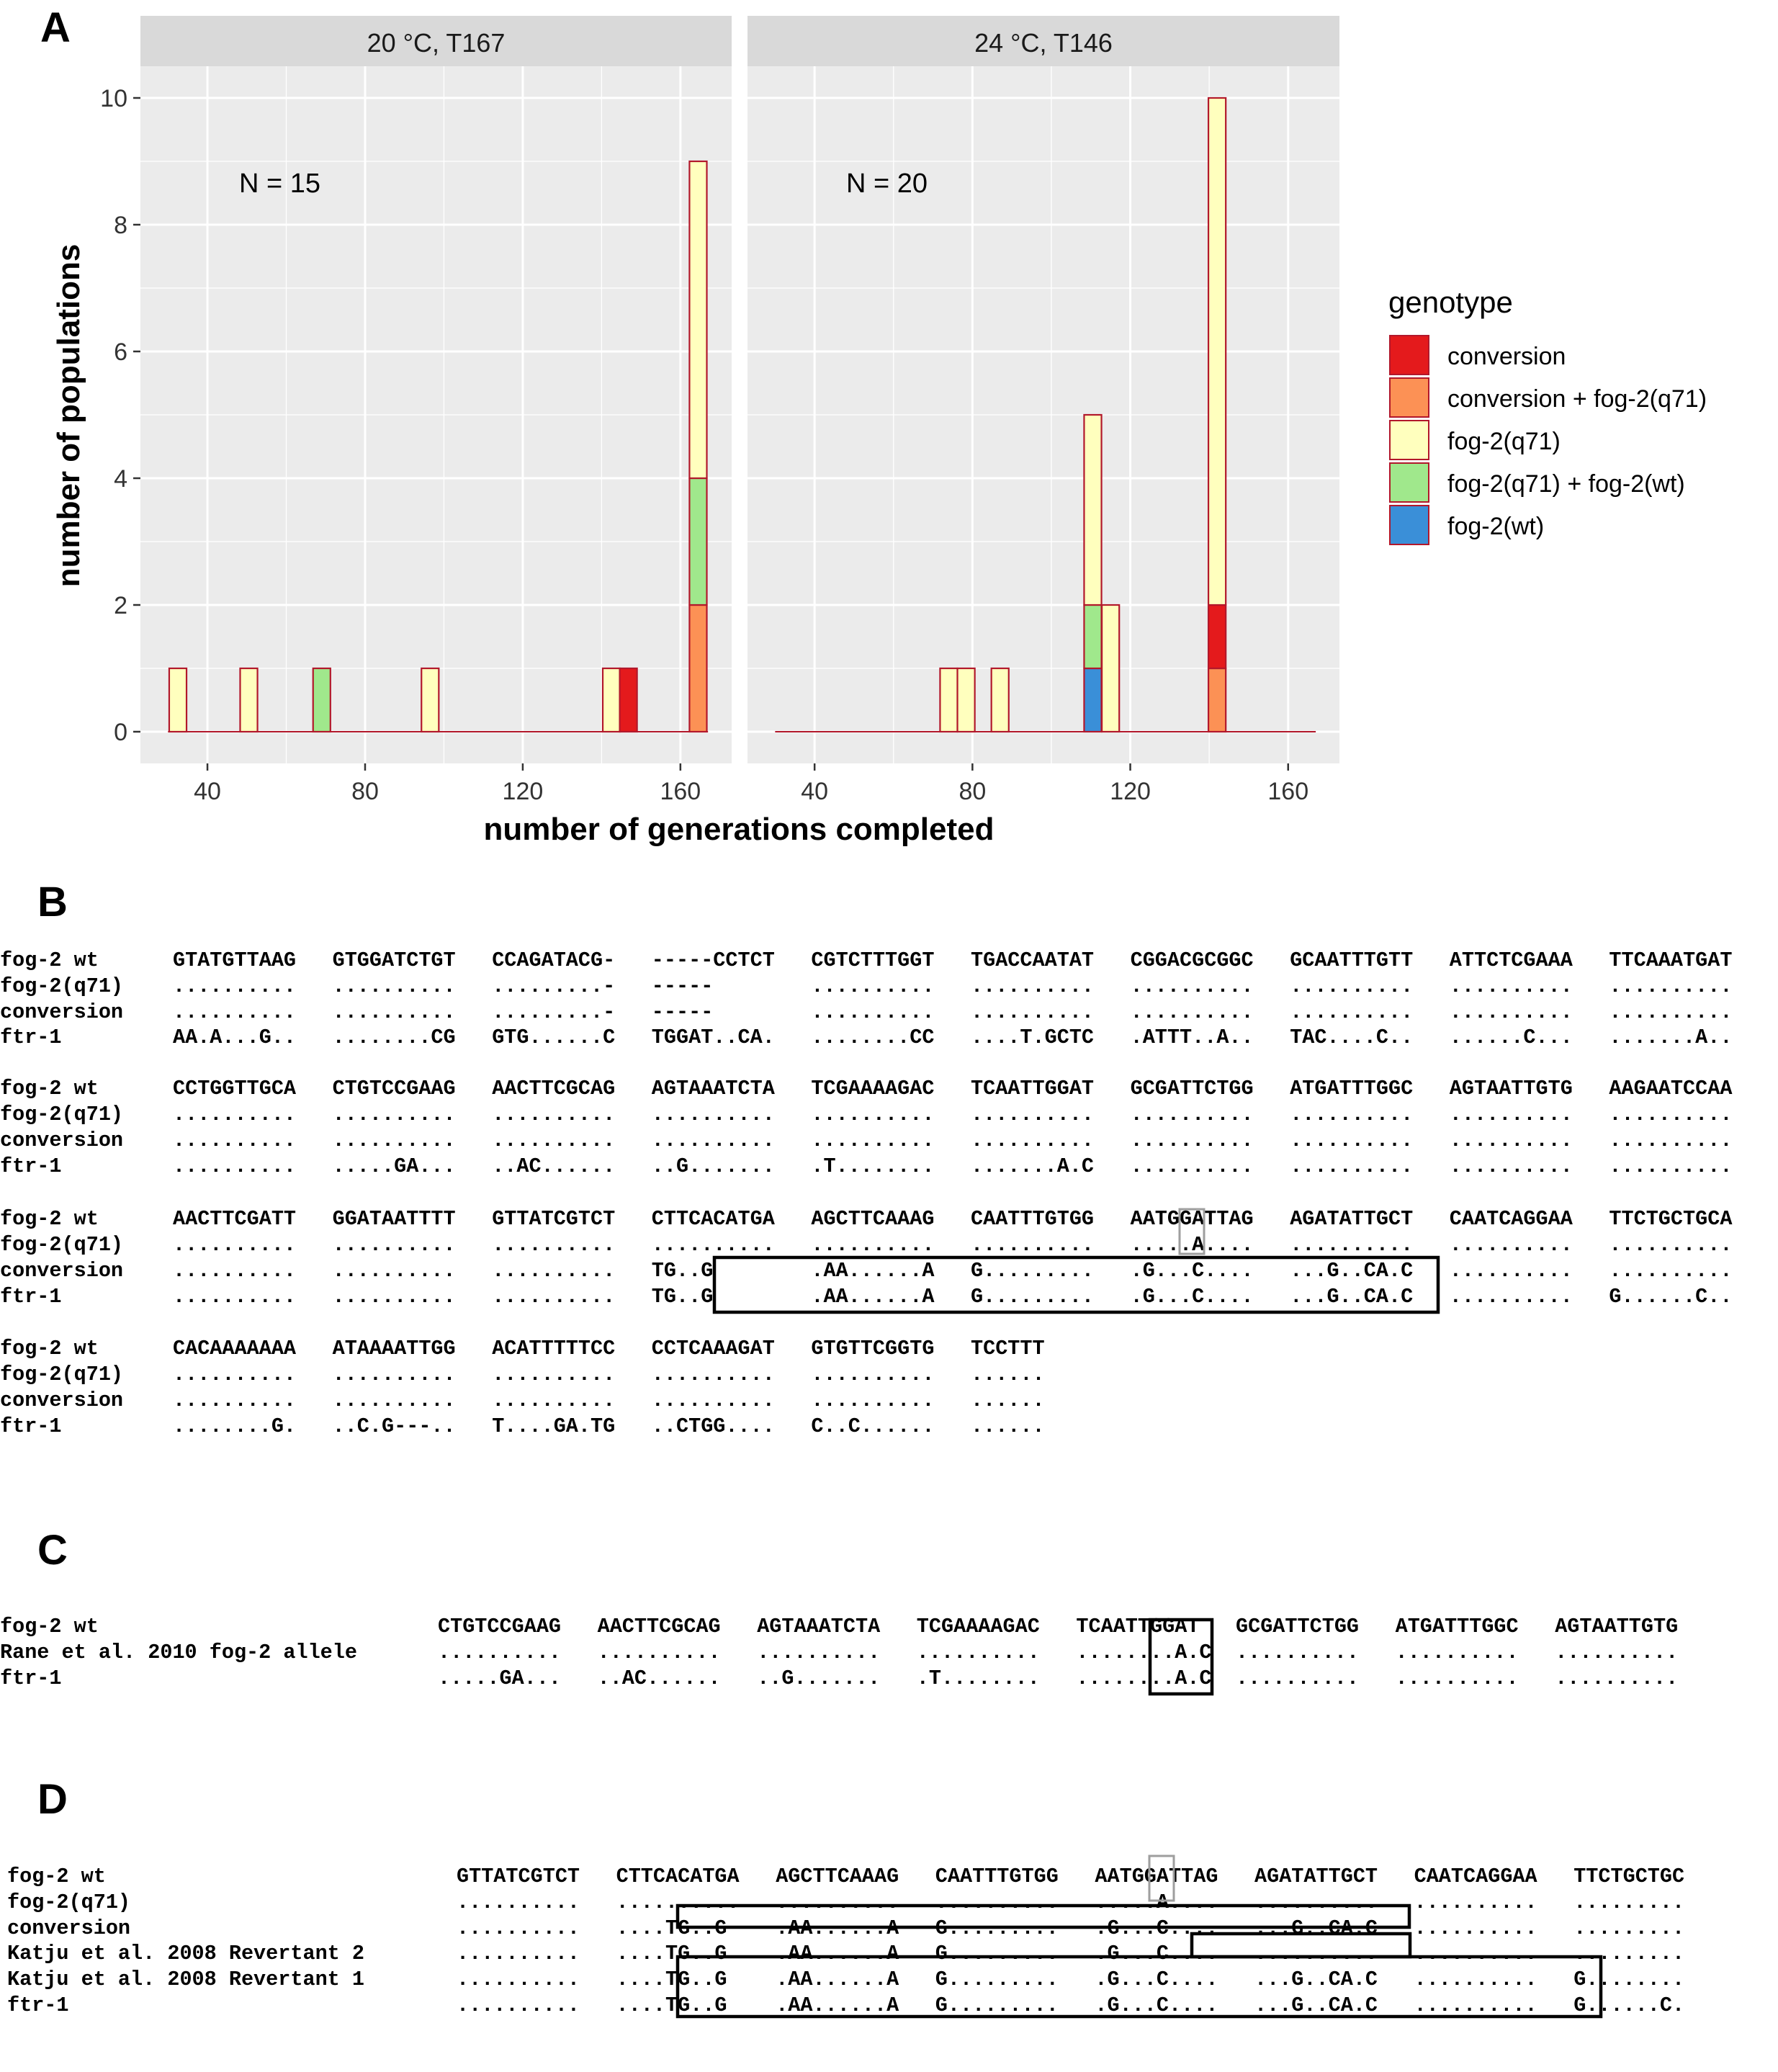 The width and height of the screenshot is (1778, 2072). Describe the element at coordinates (1670, 1038) in the screenshot. I see `sequence-block: .......A..` at that location.